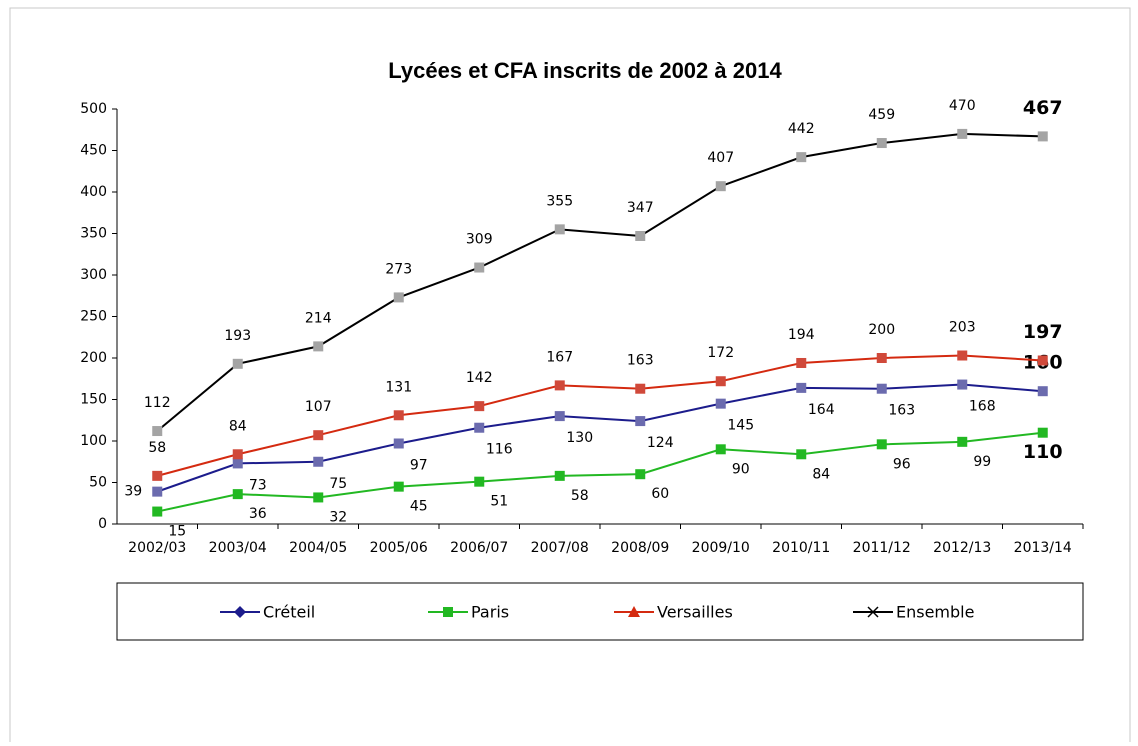 The width and height of the screenshot is (1138, 746). What do you see at coordinates (741, 469) in the screenshot?
I see `data-label: 90` at bounding box center [741, 469].